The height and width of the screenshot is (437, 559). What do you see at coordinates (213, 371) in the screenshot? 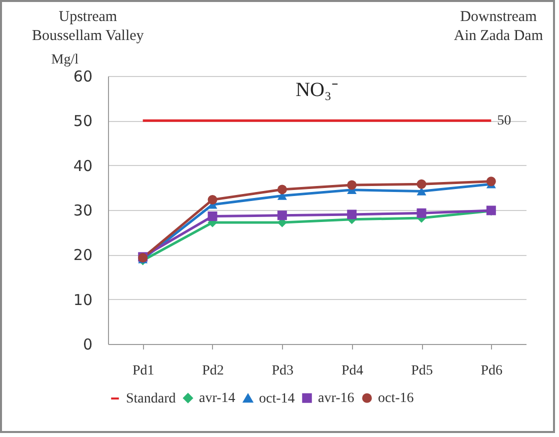
I see `x-tick-label: Pd2` at bounding box center [213, 371].